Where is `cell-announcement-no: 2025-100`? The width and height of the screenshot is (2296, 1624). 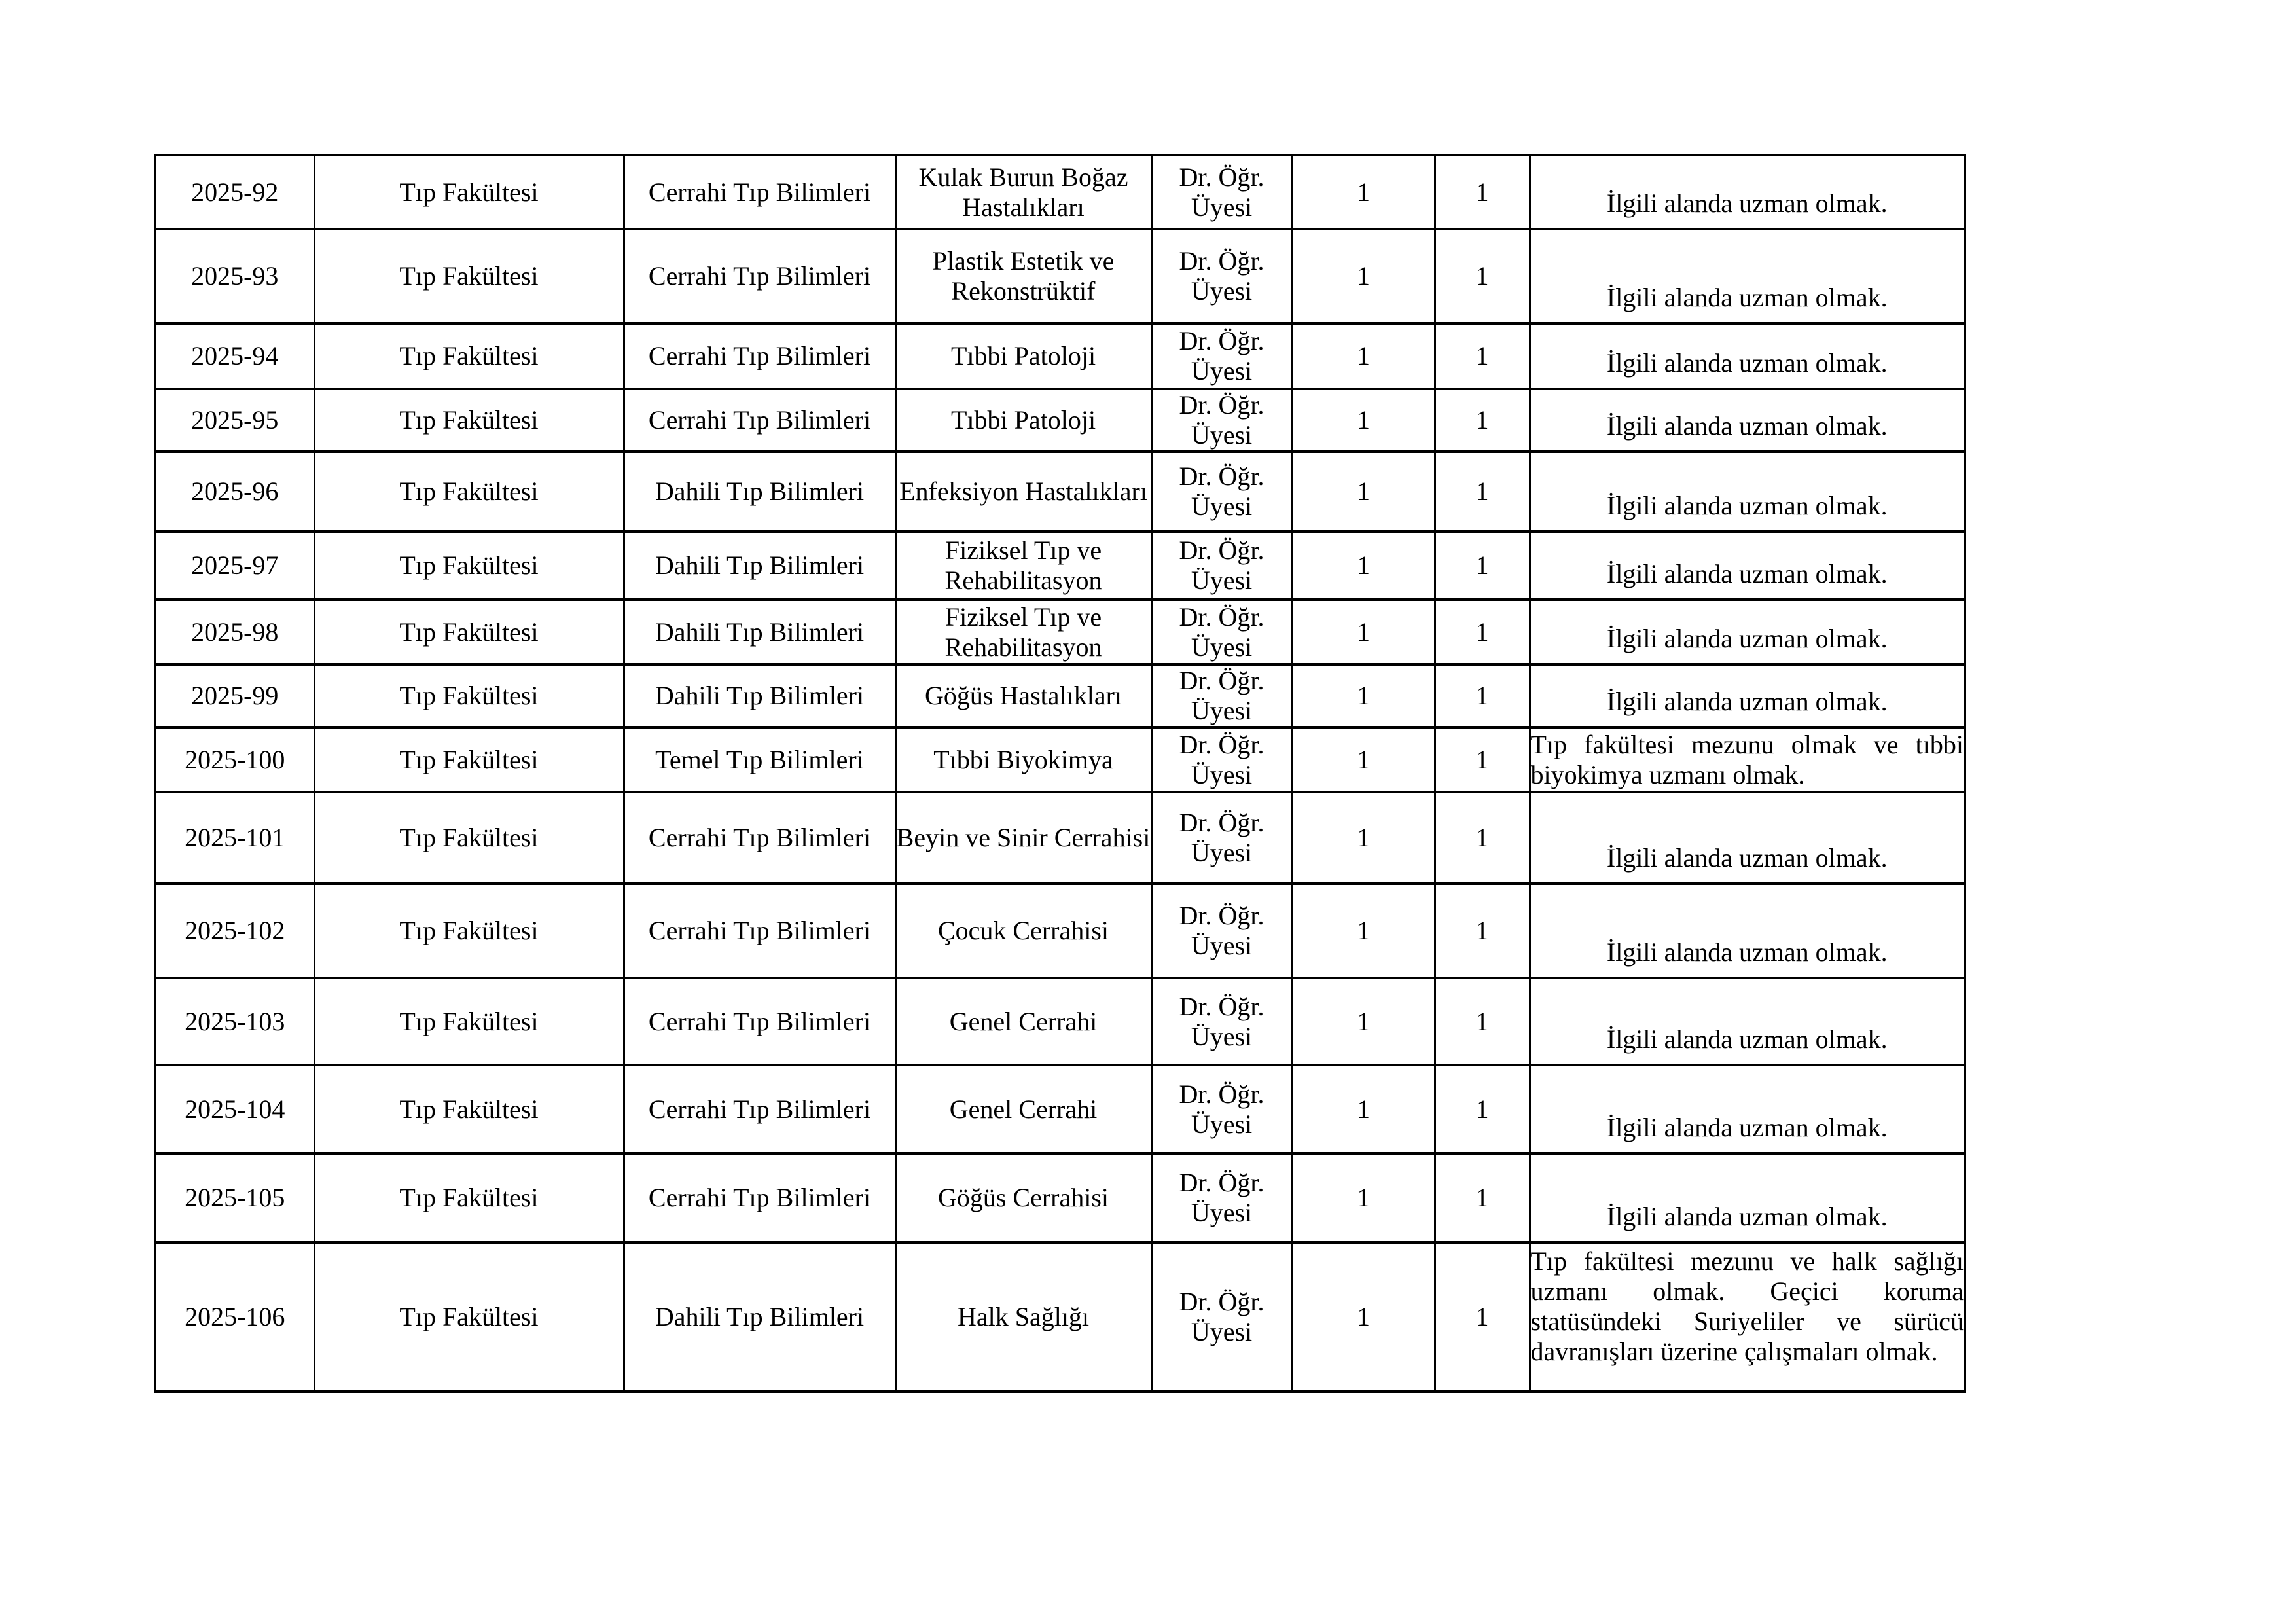 cell-announcement-no: 2025-100 is located at coordinates (235, 759).